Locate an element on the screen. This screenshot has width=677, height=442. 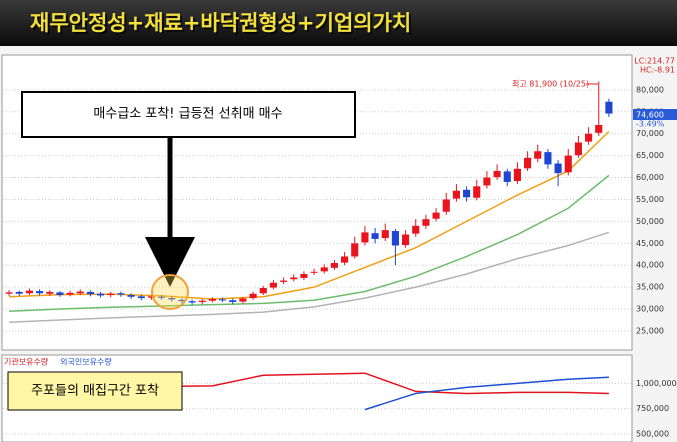
callout-text-2: 주포들의 매집구간 포착 is located at coordinates (95, 391).